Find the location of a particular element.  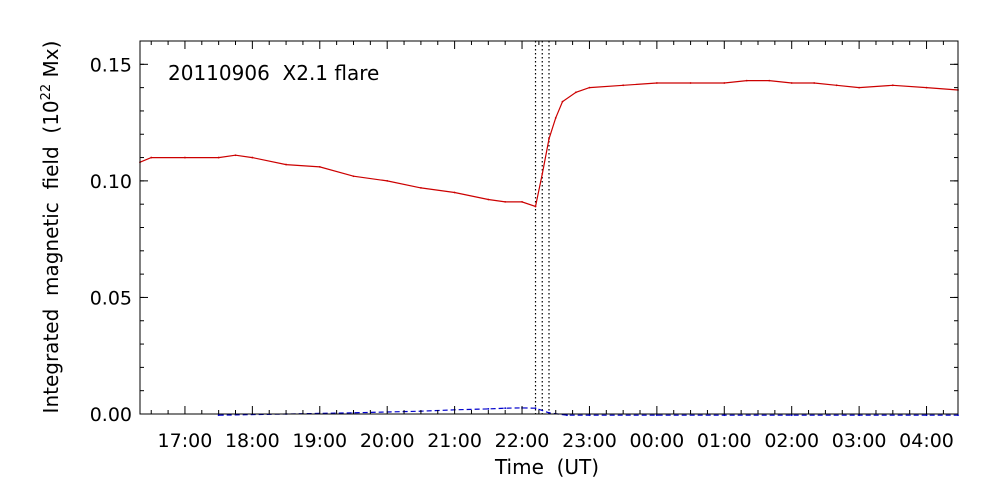

x-tick-label: 02:00 is located at coordinates (791, 441).